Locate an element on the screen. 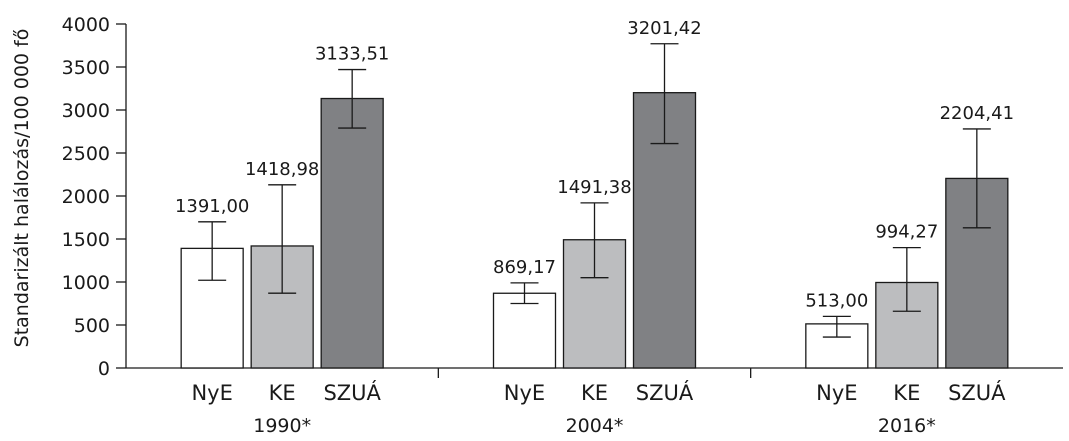 The height and width of the screenshot is (441, 1069). y-tick-label: 2500 is located at coordinates (86, 154).